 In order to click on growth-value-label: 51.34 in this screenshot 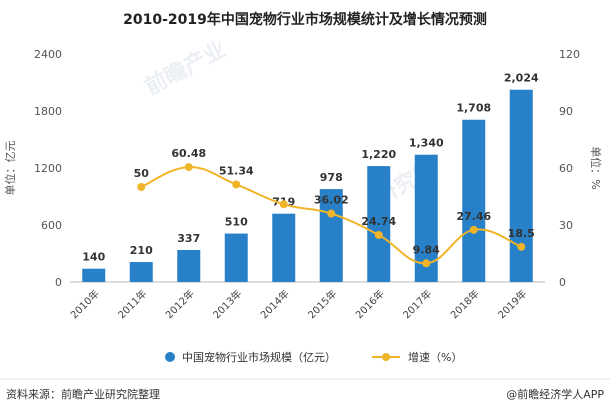, I will do `click(236, 170)`.